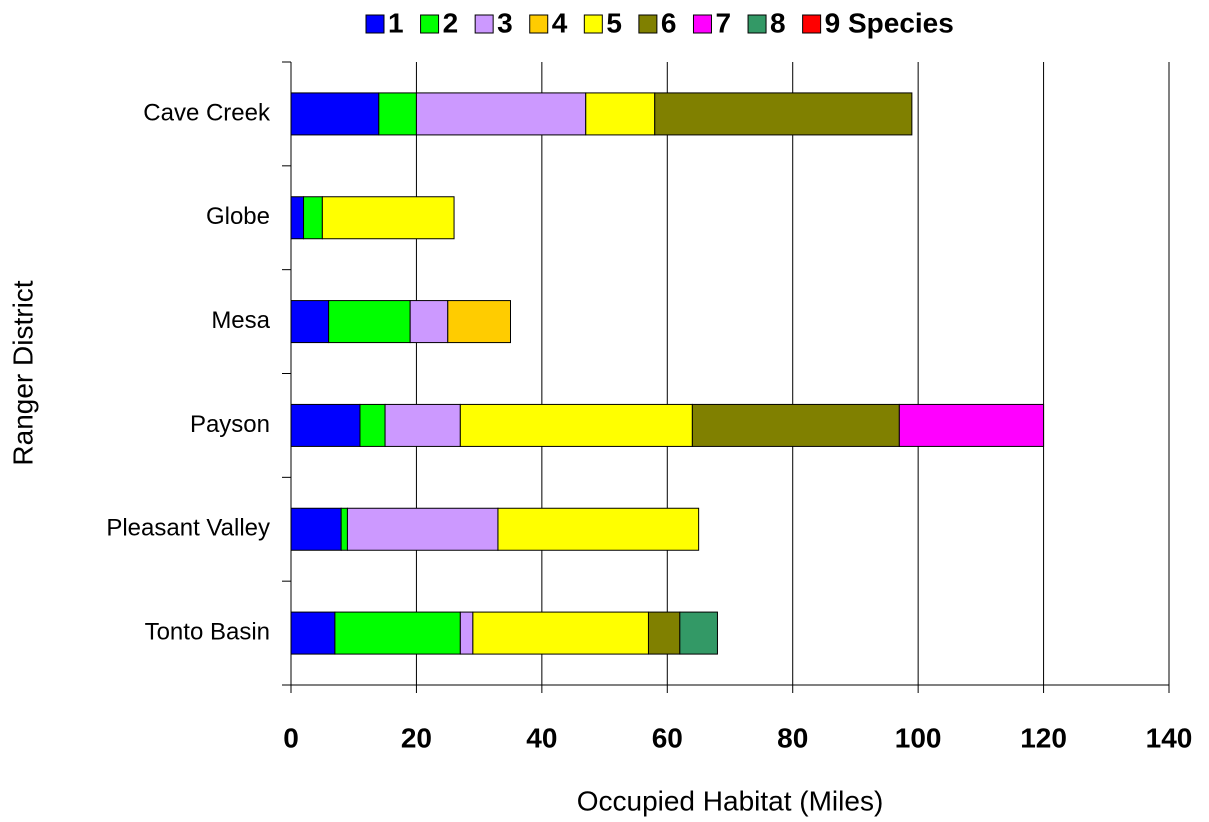  What do you see at coordinates (451, 22) in the screenshot?
I see `legend-label: 2` at bounding box center [451, 22].